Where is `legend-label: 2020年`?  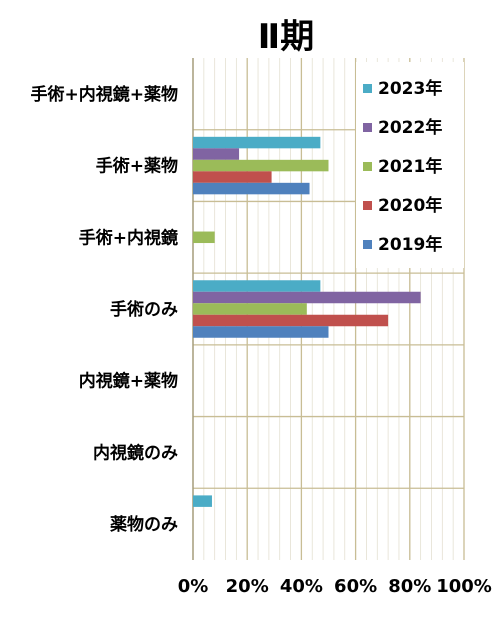 legend-label: 2020年 is located at coordinates (410, 205).